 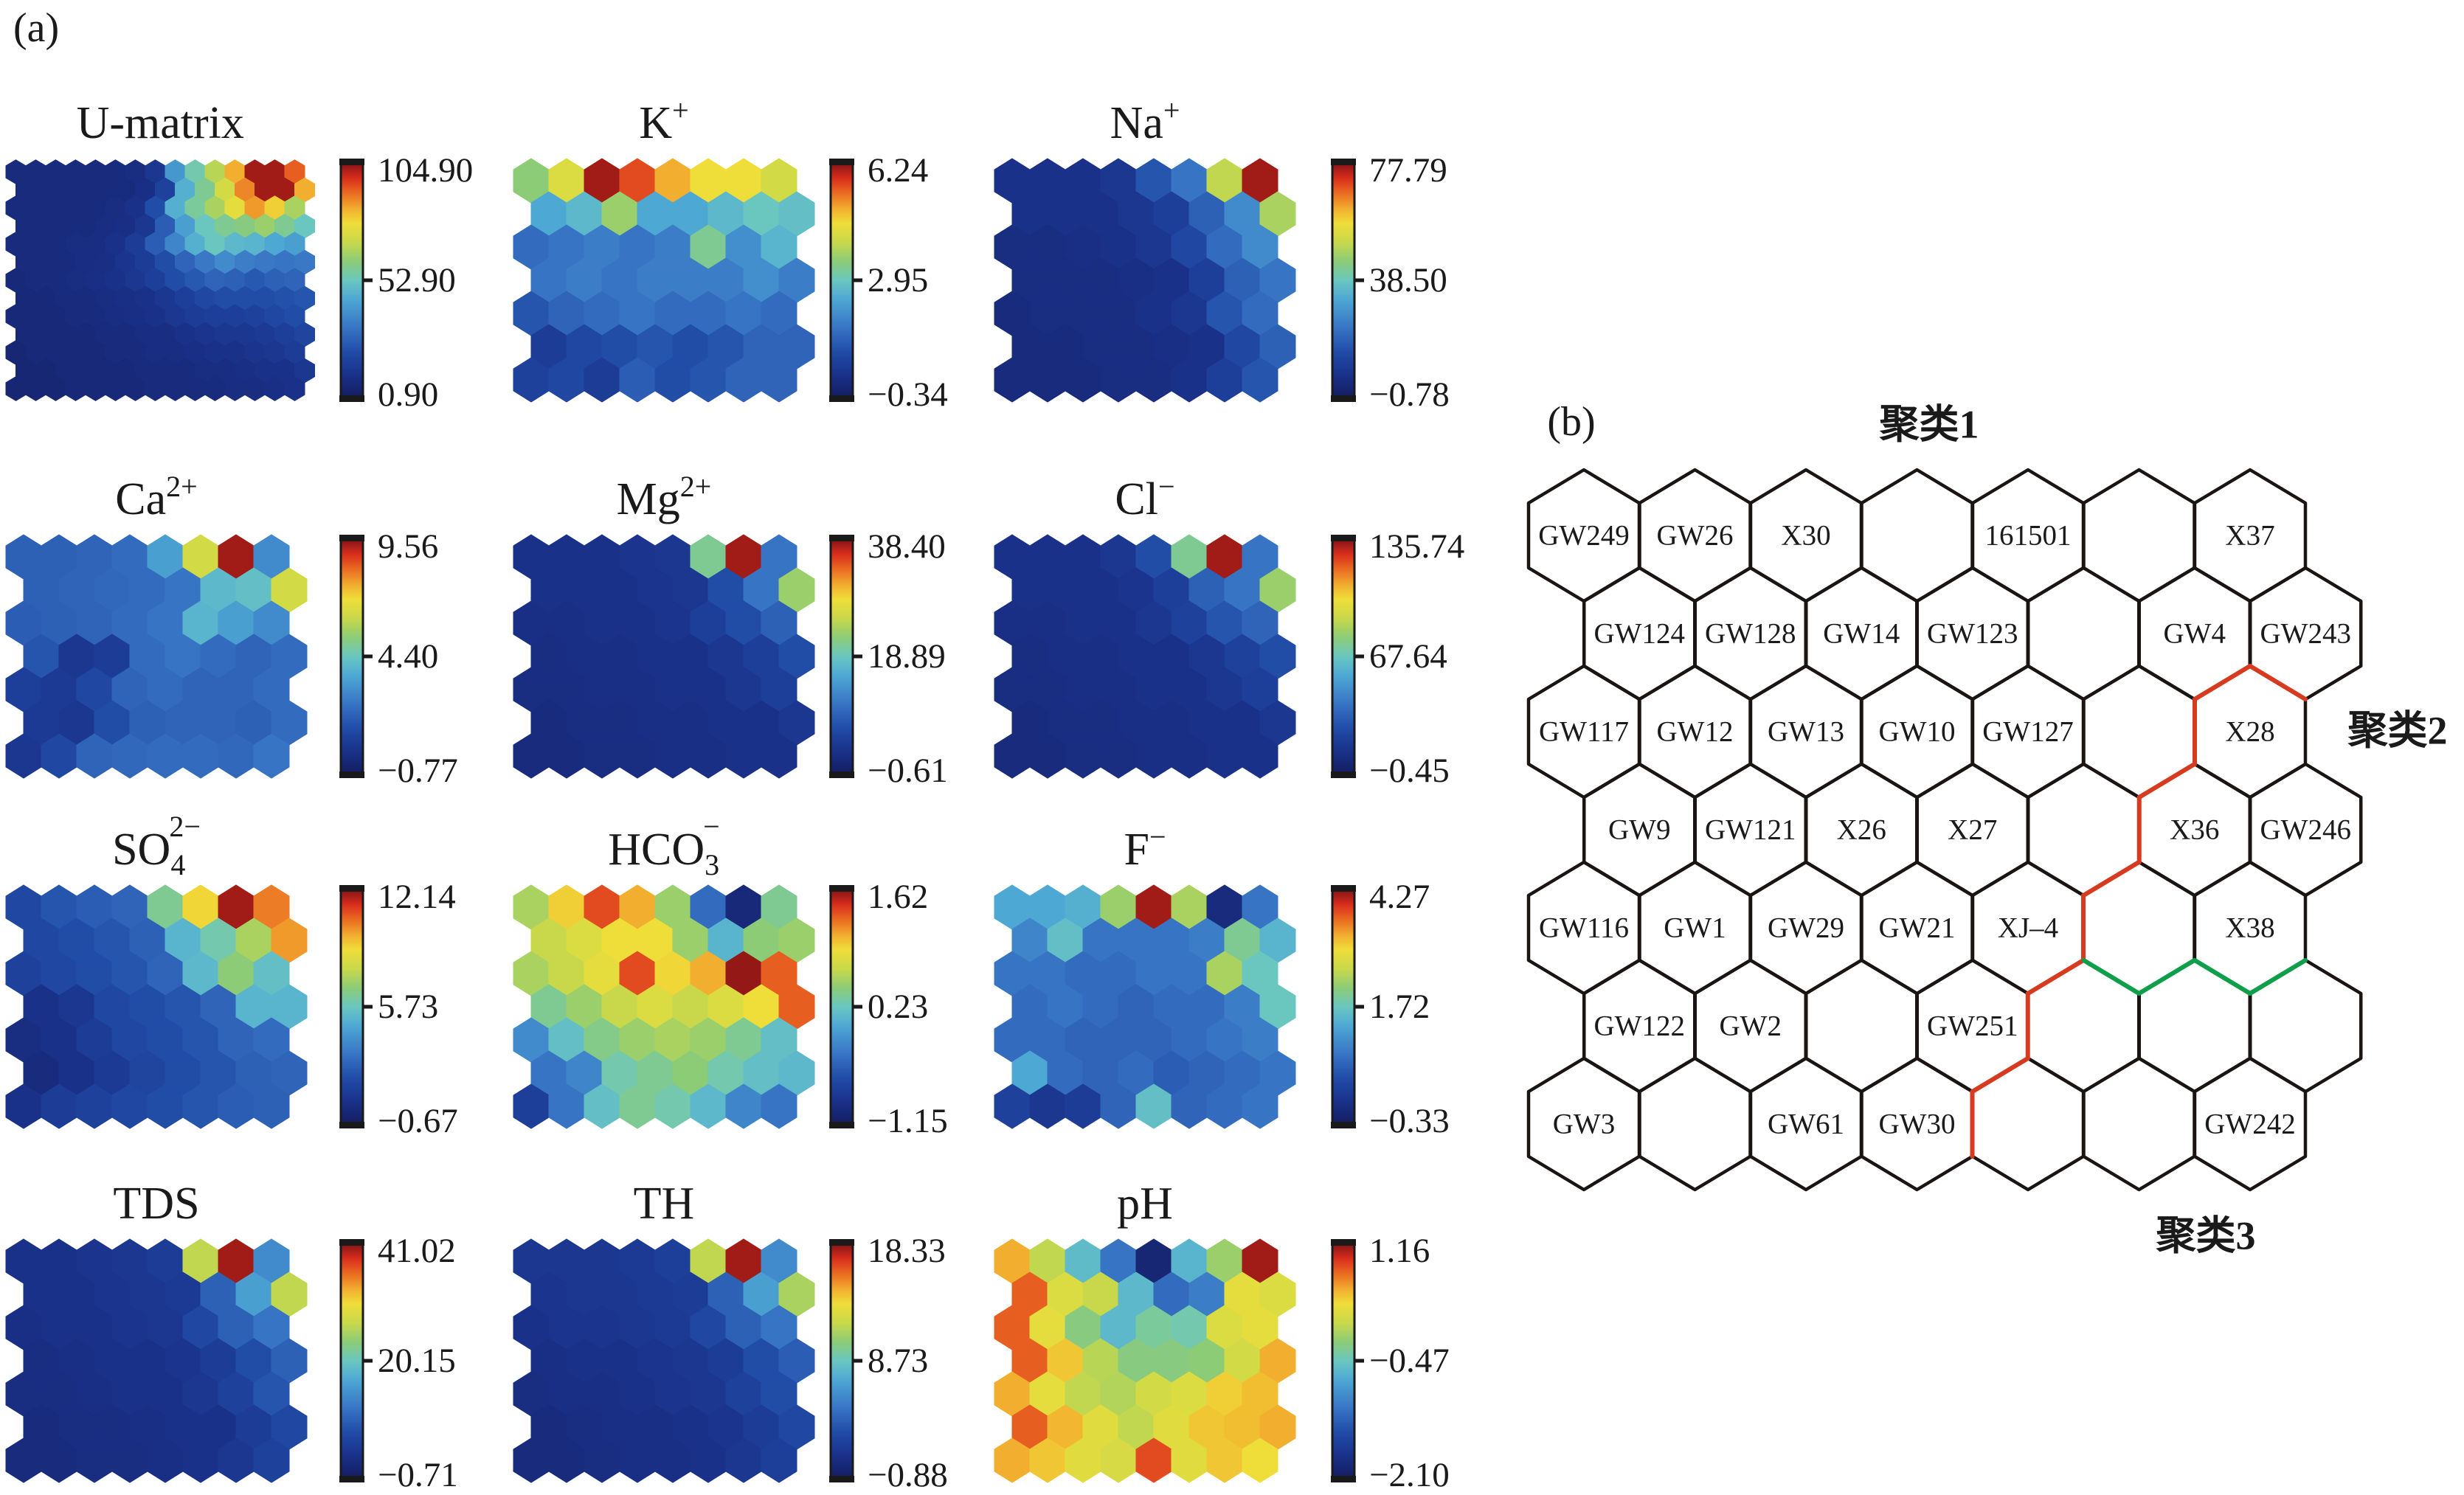 I want to click on colorbar-tick-mg-0: 38.40, so click(x=907, y=546).